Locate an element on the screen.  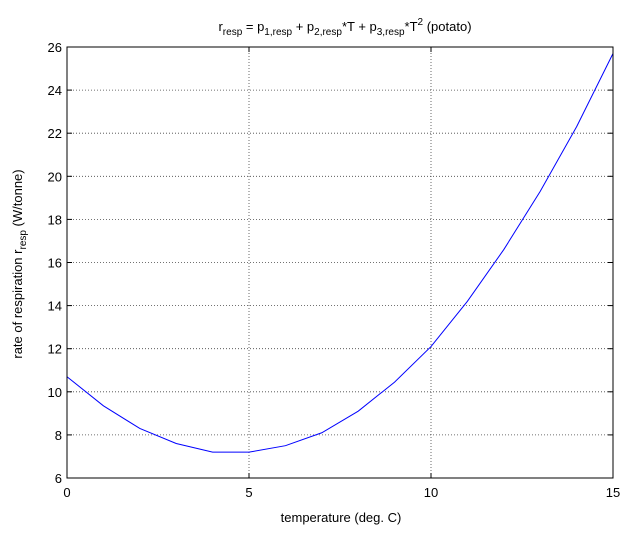
y-axis-label: rate of respiration rresp (W/tonne) is located at coordinates (19, 263).